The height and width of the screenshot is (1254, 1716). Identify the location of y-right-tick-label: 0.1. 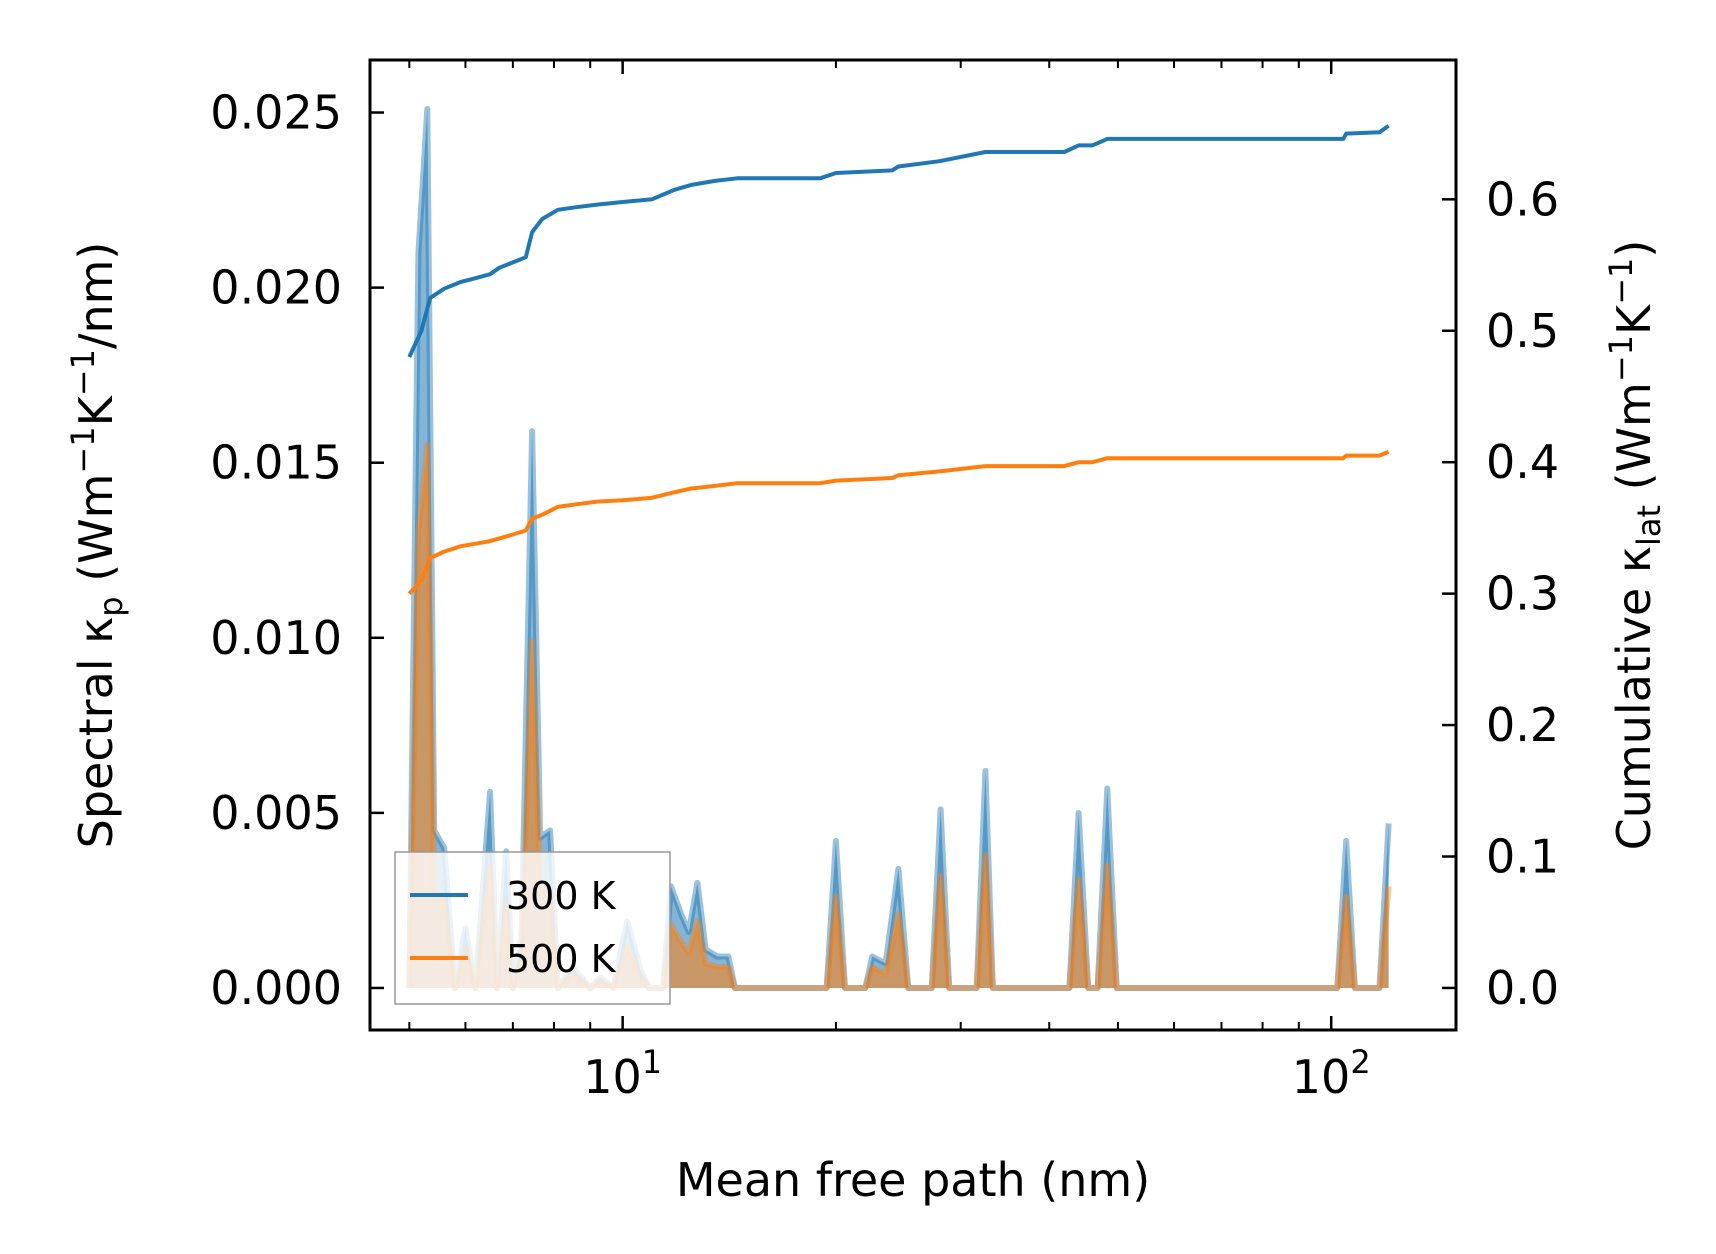
(1522, 857).